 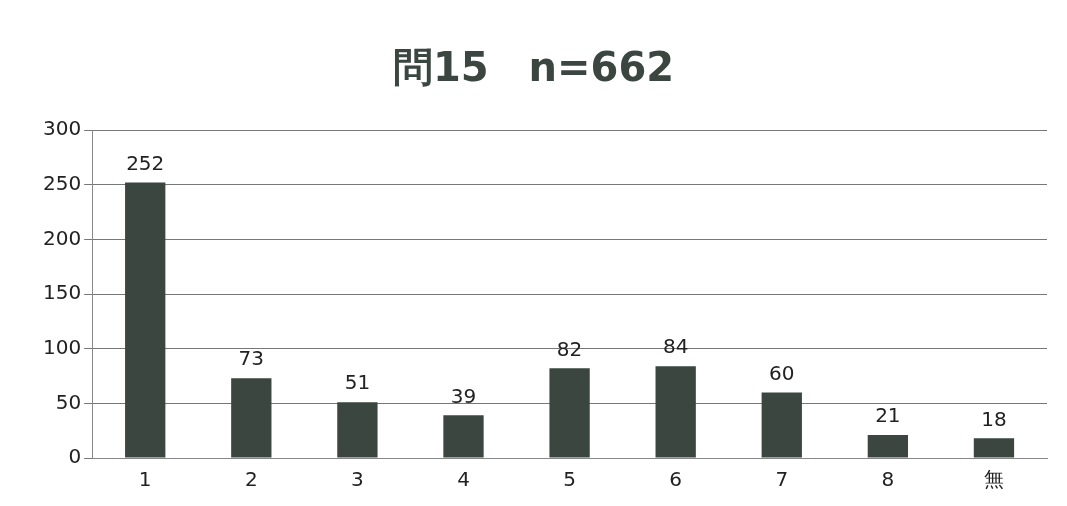 I want to click on y-tick-label: 250, so click(x=62, y=182).